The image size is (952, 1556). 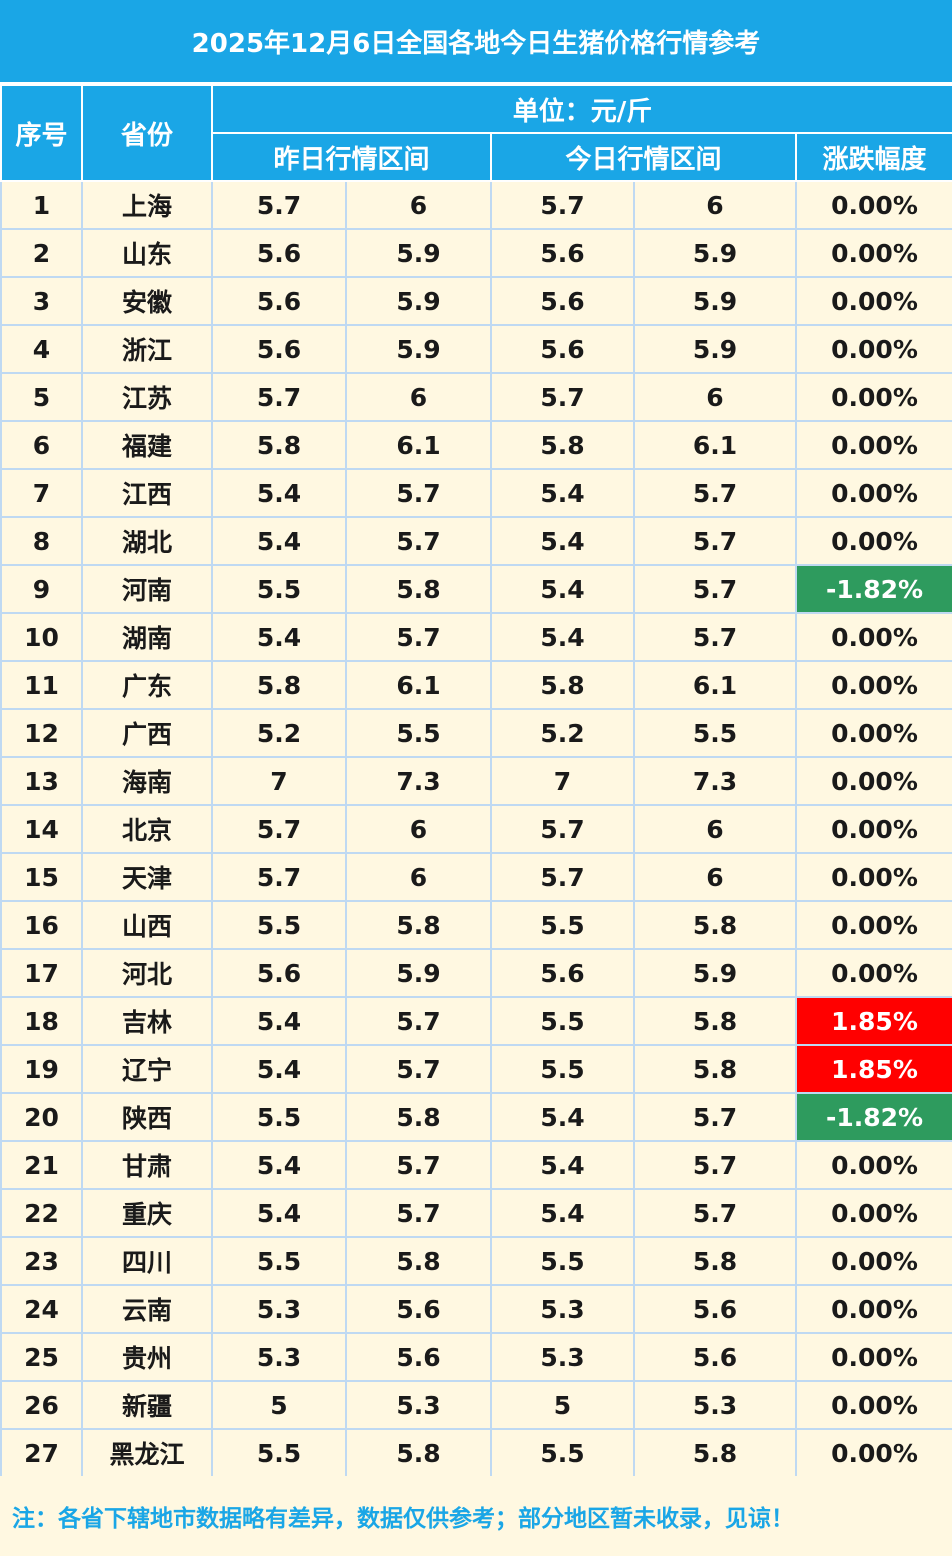 I want to click on cell-today-low: 5.2, so click(x=562, y=733).